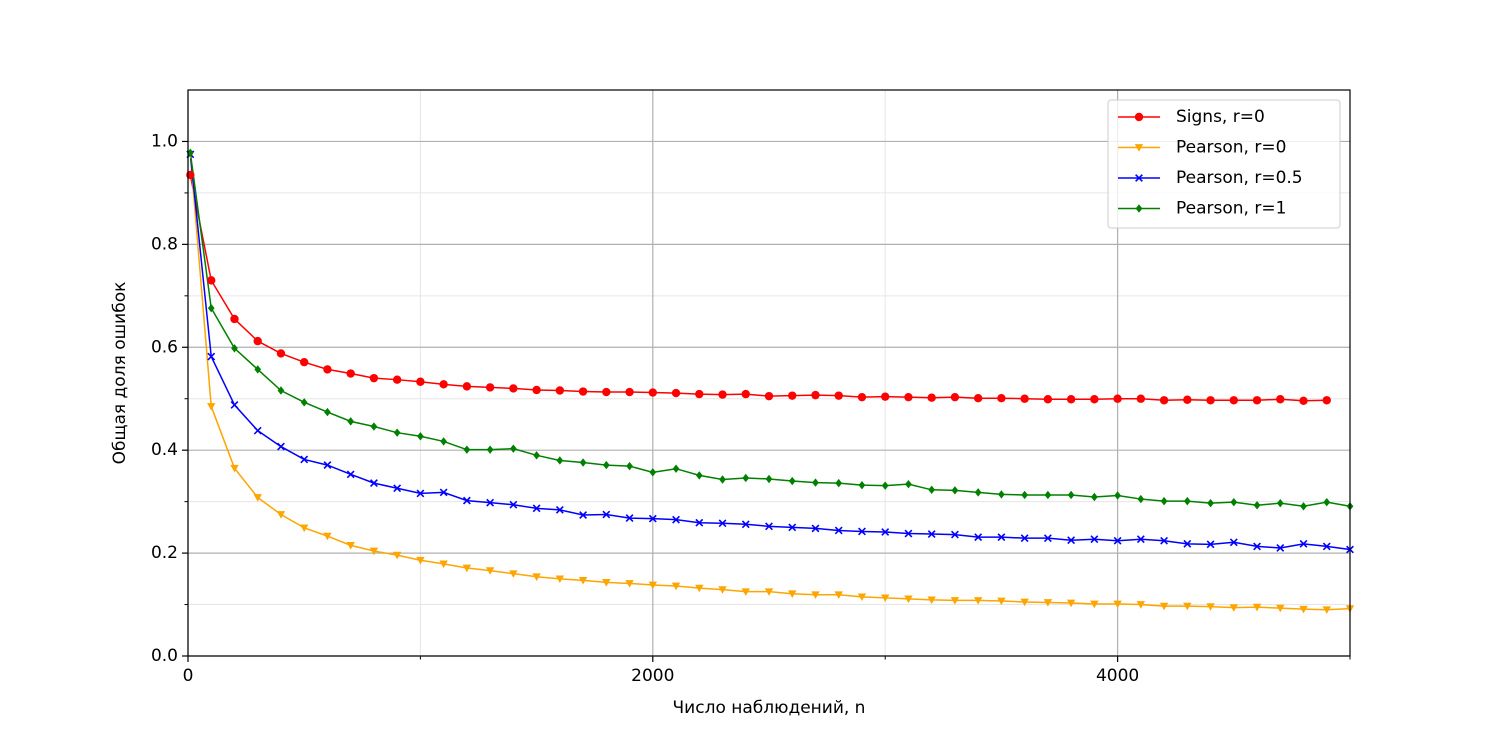 This screenshot has height=750, width=1500. Describe the element at coordinates (769, 708) in the screenshot. I see `x-axis-label: Число наблюдений, n` at that location.